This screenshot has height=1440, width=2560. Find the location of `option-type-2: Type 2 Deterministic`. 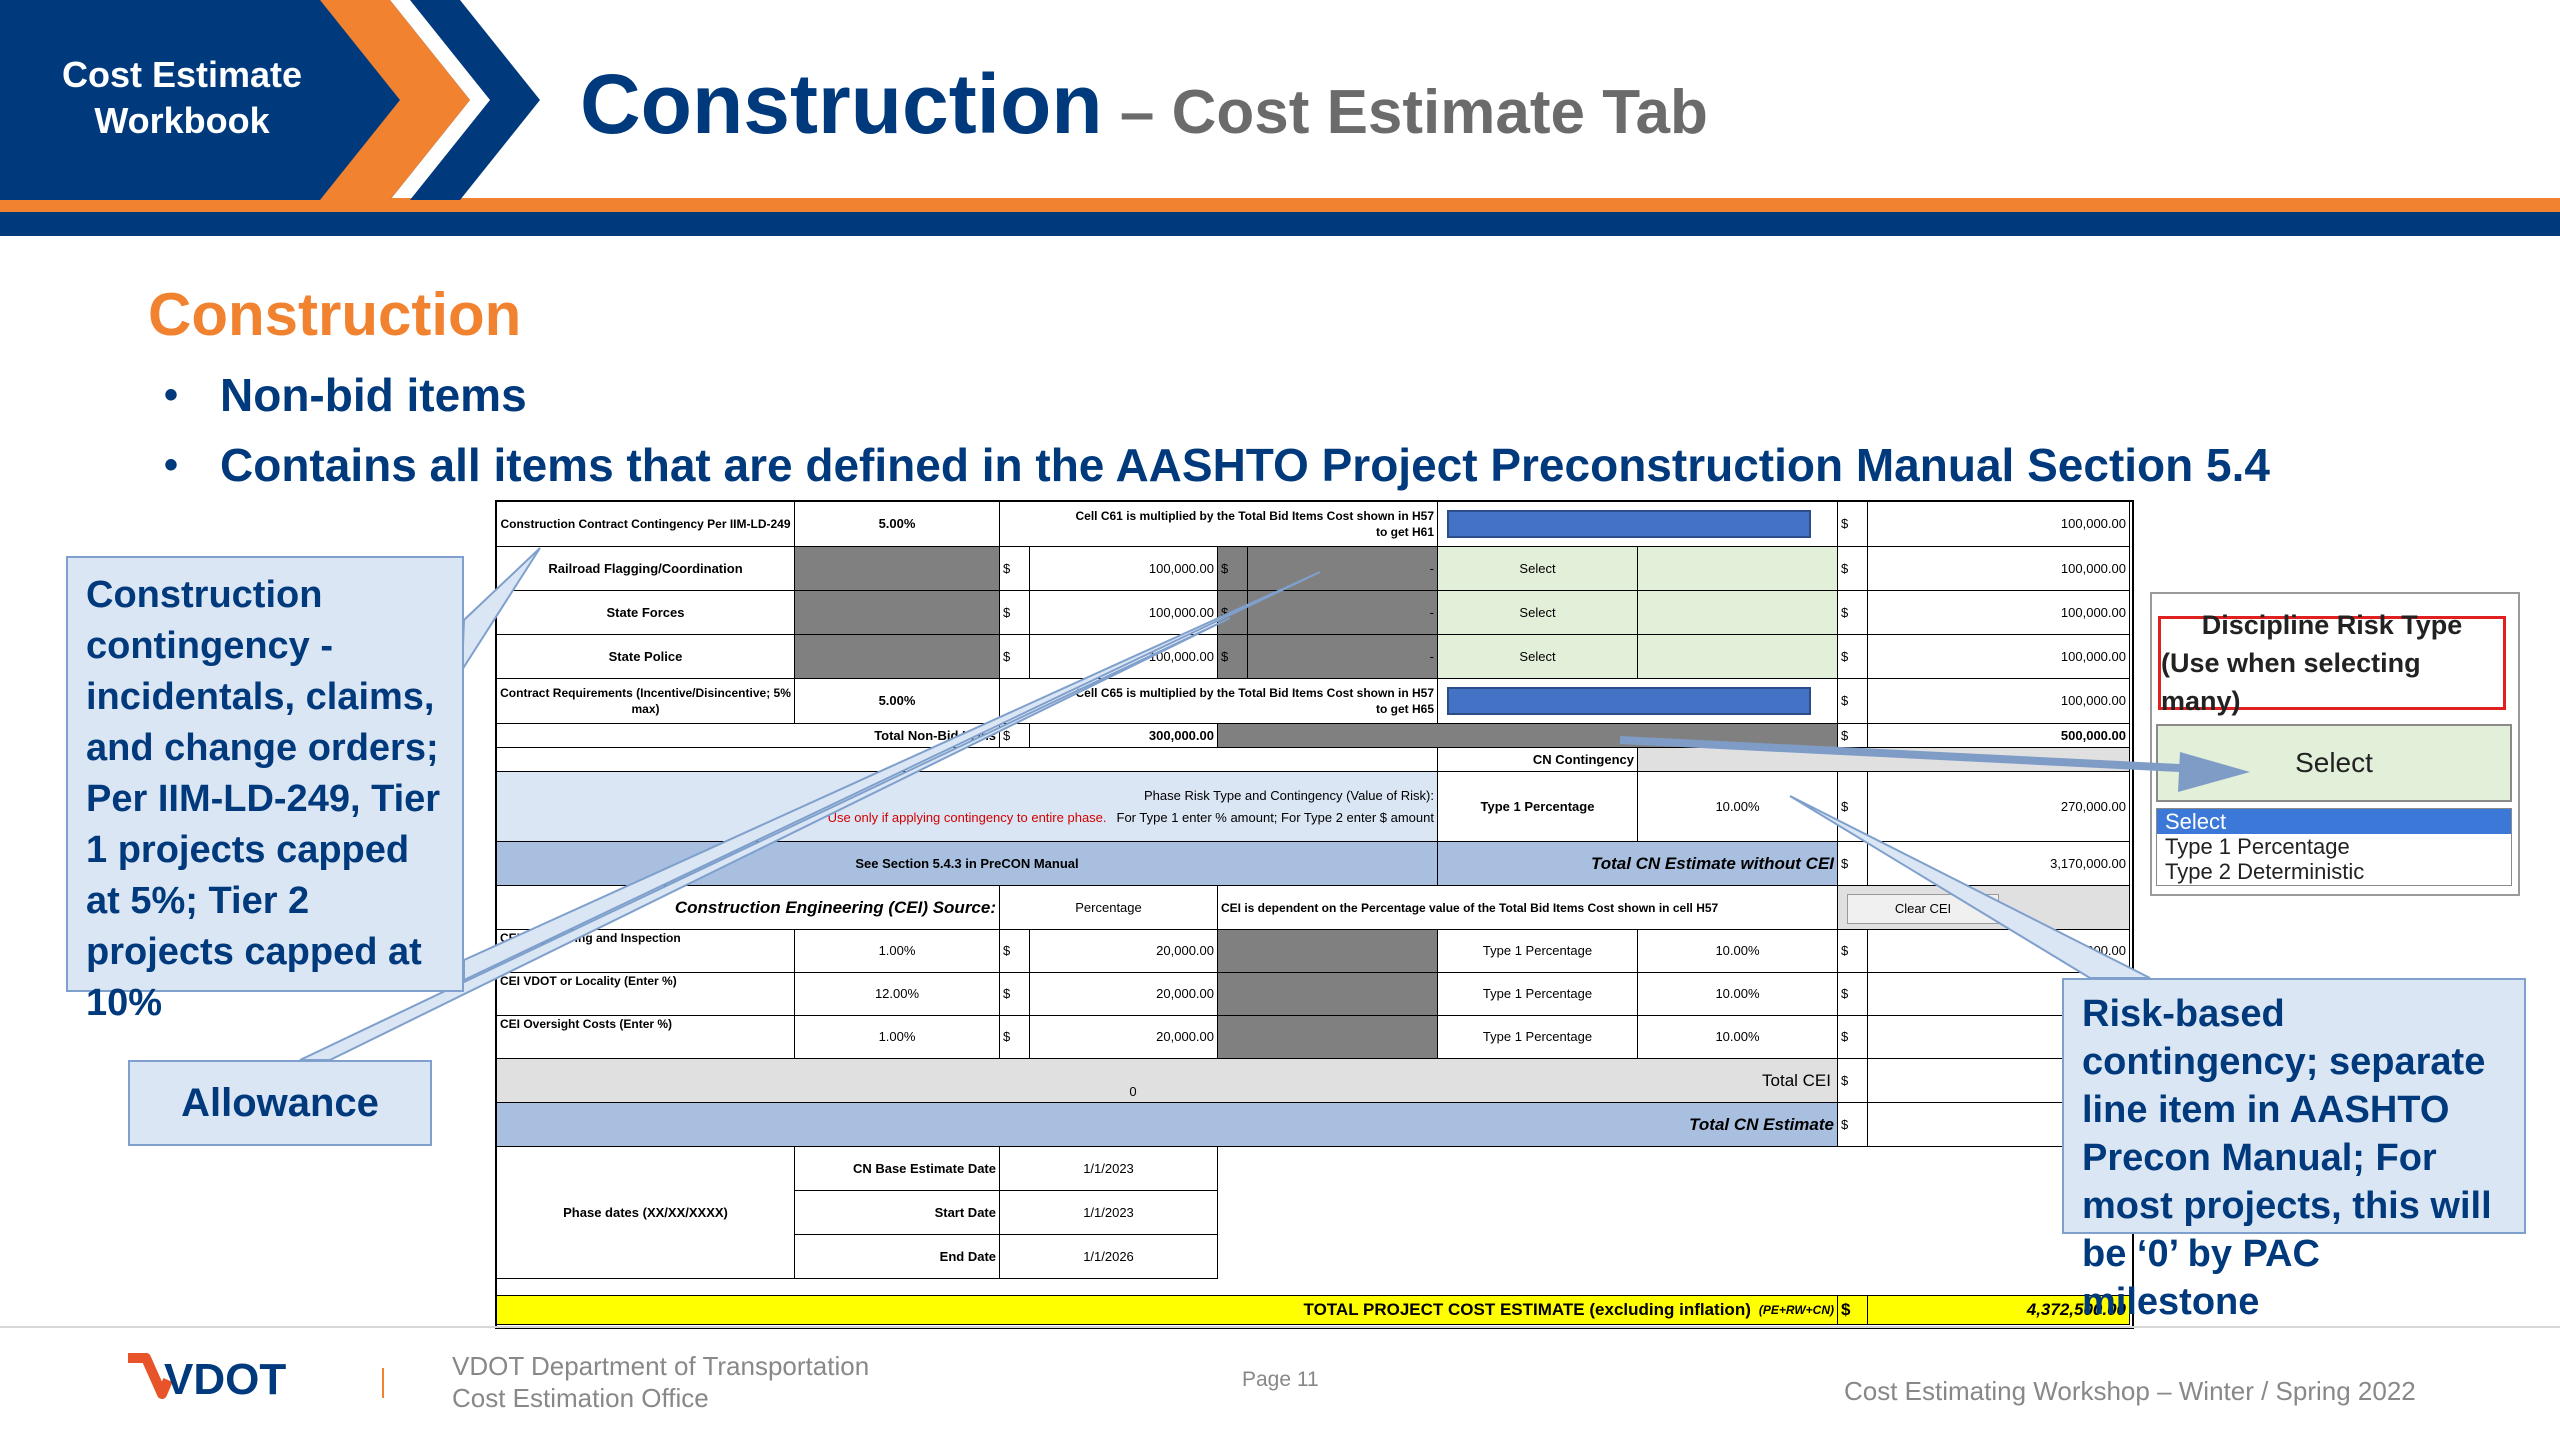

option-type-2: Type 2 Deterministic is located at coordinates (2265, 871).